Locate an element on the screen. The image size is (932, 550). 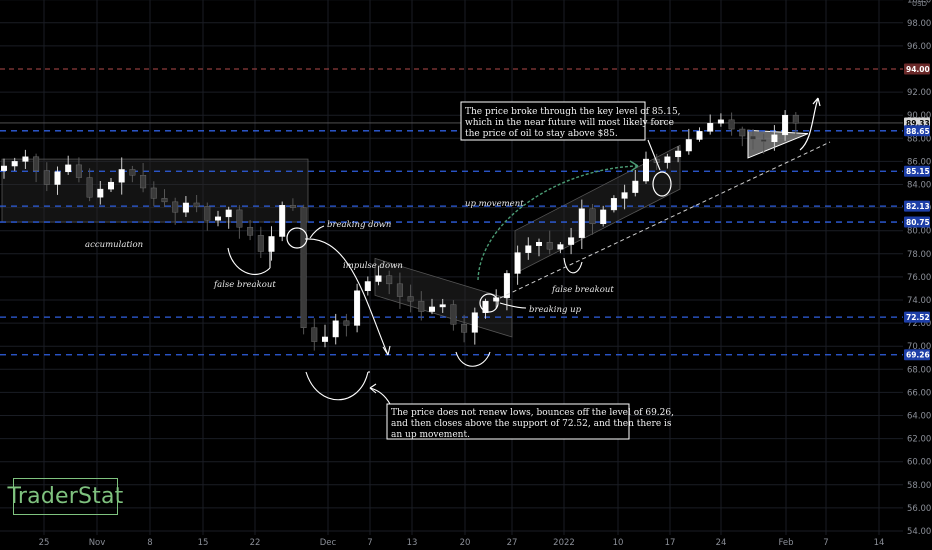
y-tick-label: 72.00 is located at coordinates (919, 324).